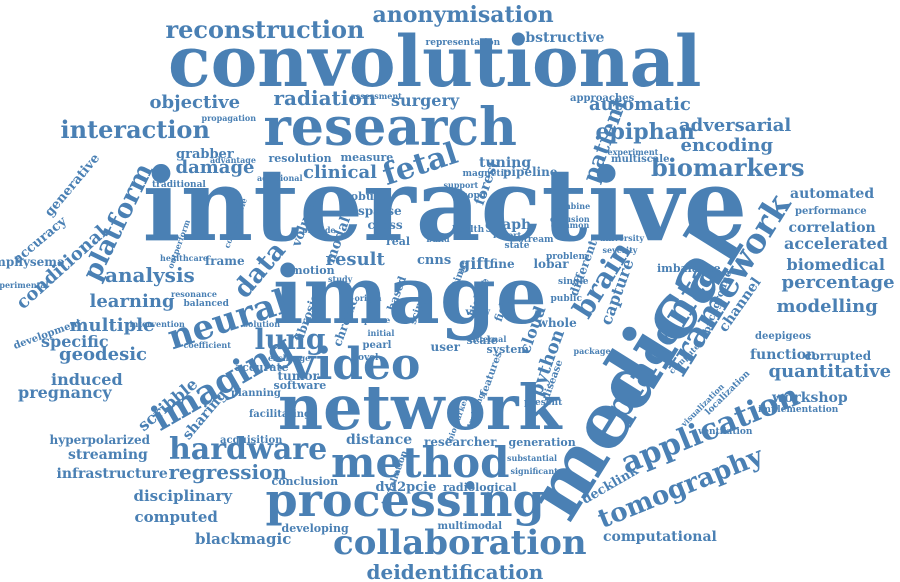 The height and width of the screenshot is (582, 900). I want to click on cloud-word-graph: graph, so click(508, 225).